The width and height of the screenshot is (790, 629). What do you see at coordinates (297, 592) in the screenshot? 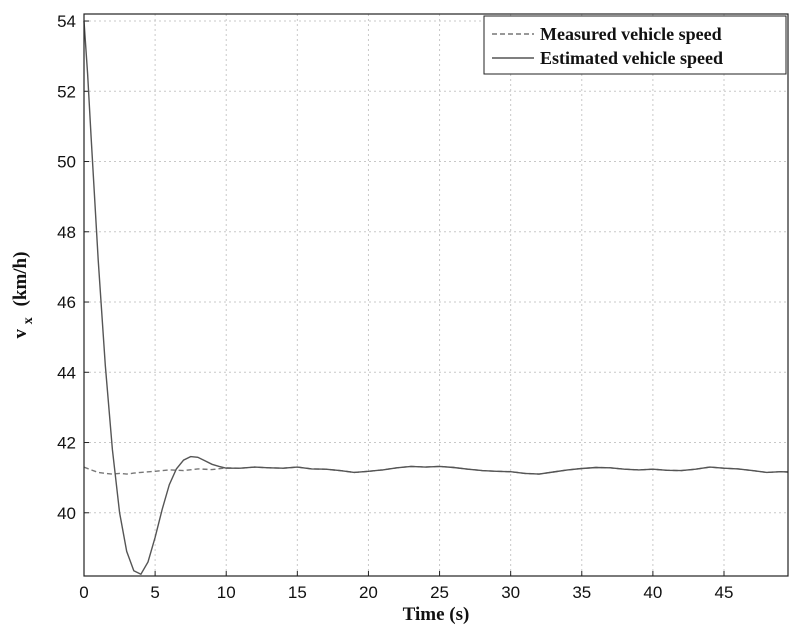
I see `x-tick-label: 15` at bounding box center [297, 592].